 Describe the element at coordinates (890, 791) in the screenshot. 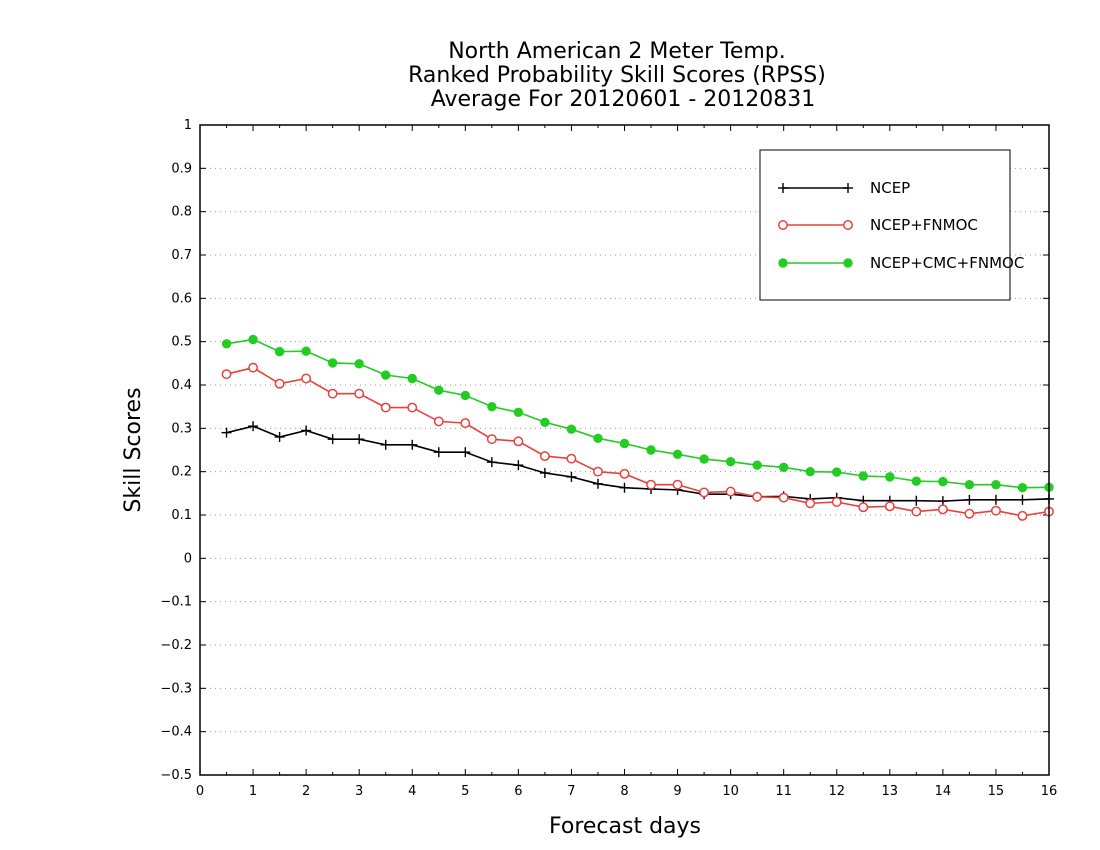

I see `x-tick-label: 13` at that location.